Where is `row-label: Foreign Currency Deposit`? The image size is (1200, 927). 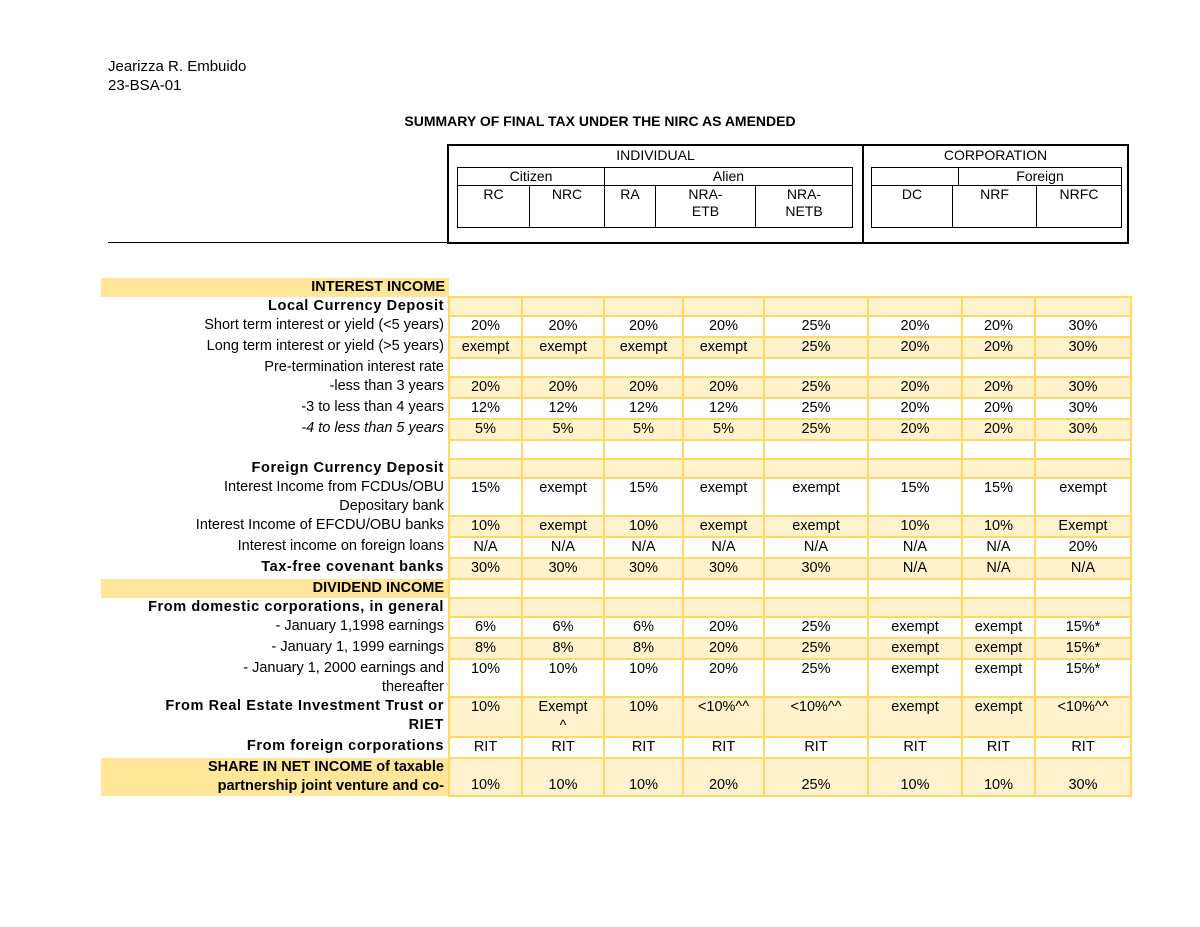
row-label: Foreign Currency Deposit is located at coordinates (347, 468).